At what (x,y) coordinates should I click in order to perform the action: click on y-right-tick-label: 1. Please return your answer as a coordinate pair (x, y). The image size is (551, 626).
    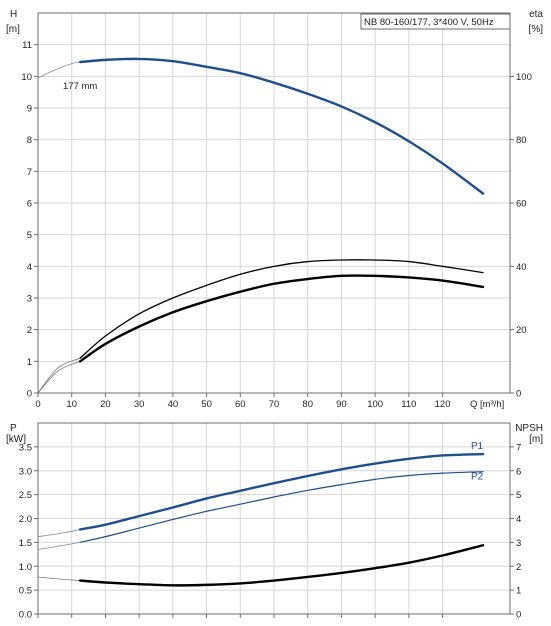
    Looking at the image, I should click on (518, 591).